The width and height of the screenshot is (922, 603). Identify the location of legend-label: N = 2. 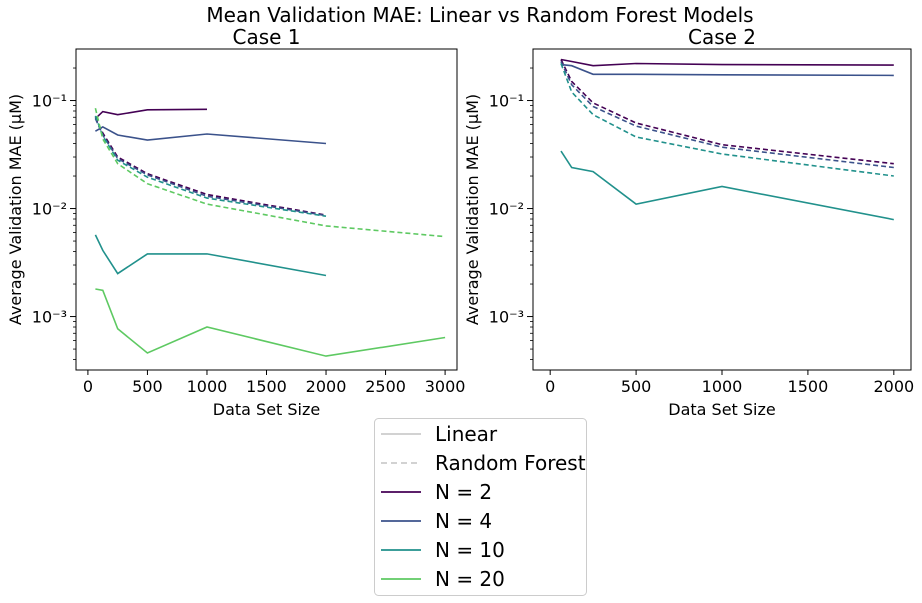
(463, 492).